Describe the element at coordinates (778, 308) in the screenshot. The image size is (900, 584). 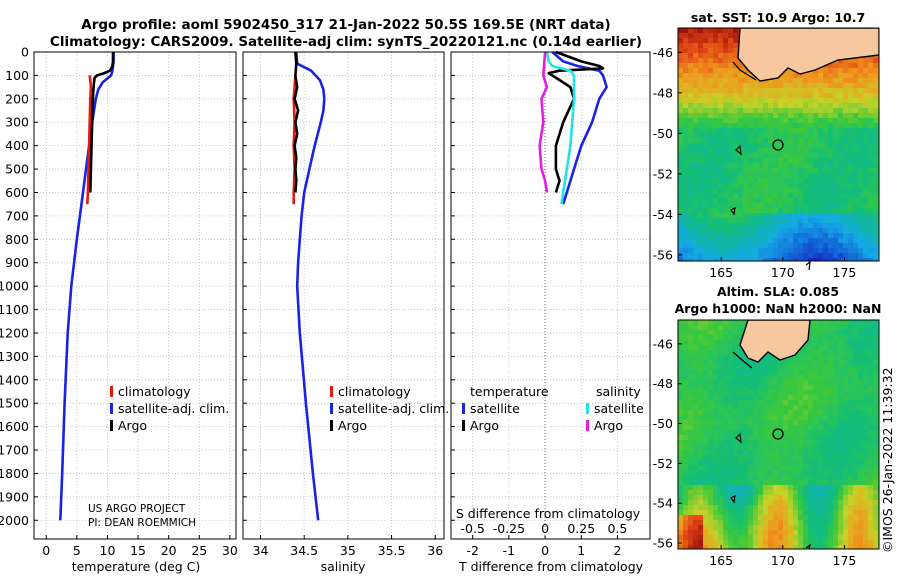
I see `sla-map-title-line2: Argo h1000: NaN h2000: NaN` at that location.